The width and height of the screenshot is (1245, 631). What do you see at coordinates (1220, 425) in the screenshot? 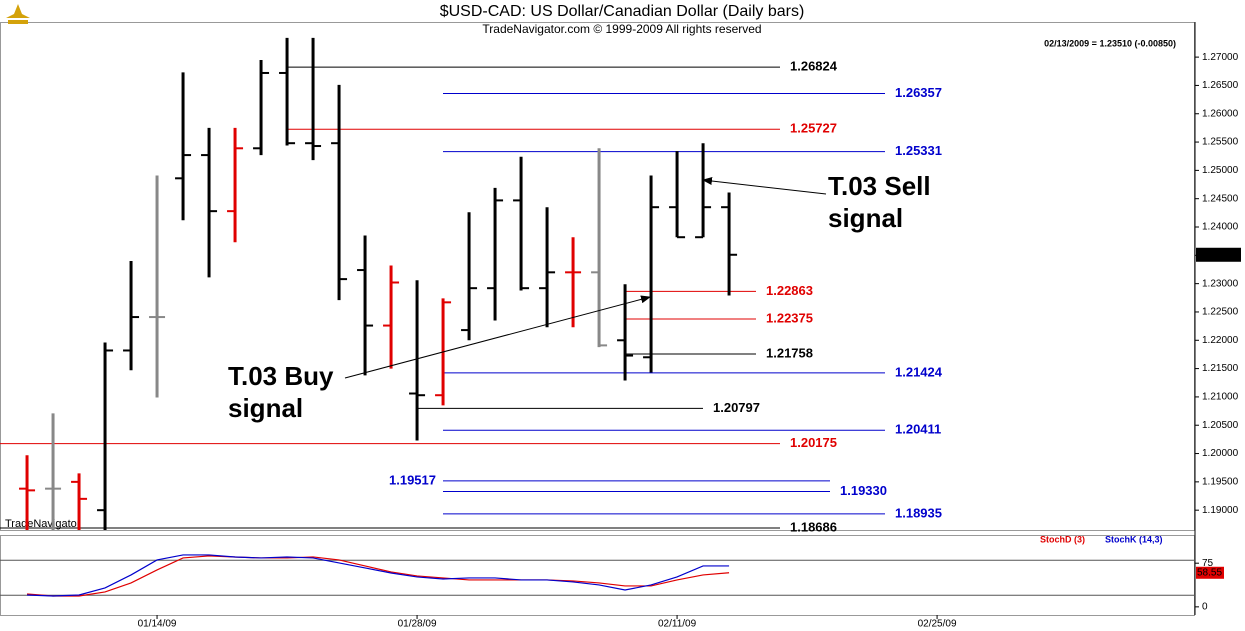
I see `y-tick-label: 1.20500` at bounding box center [1220, 425].